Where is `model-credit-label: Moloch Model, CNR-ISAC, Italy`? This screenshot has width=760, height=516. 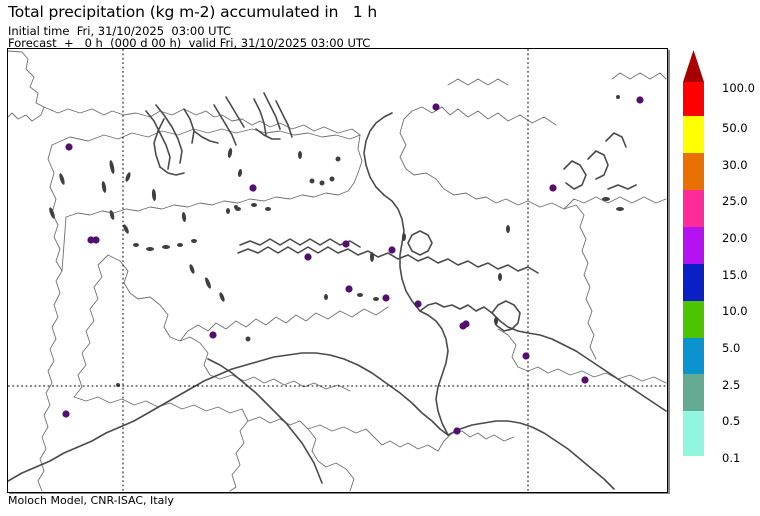 model-credit-label: Moloch Model, CNR-ISAC, Italy is located at coordinates (91, 500).